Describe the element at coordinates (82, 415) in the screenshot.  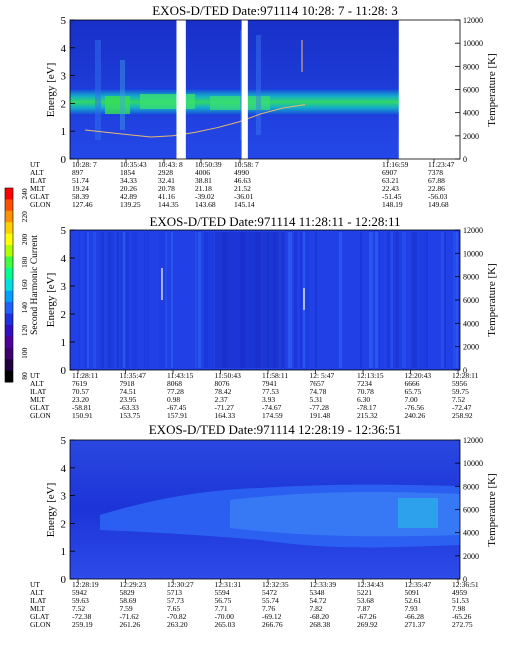
I see `orbit-cell: 150.91` at that location.